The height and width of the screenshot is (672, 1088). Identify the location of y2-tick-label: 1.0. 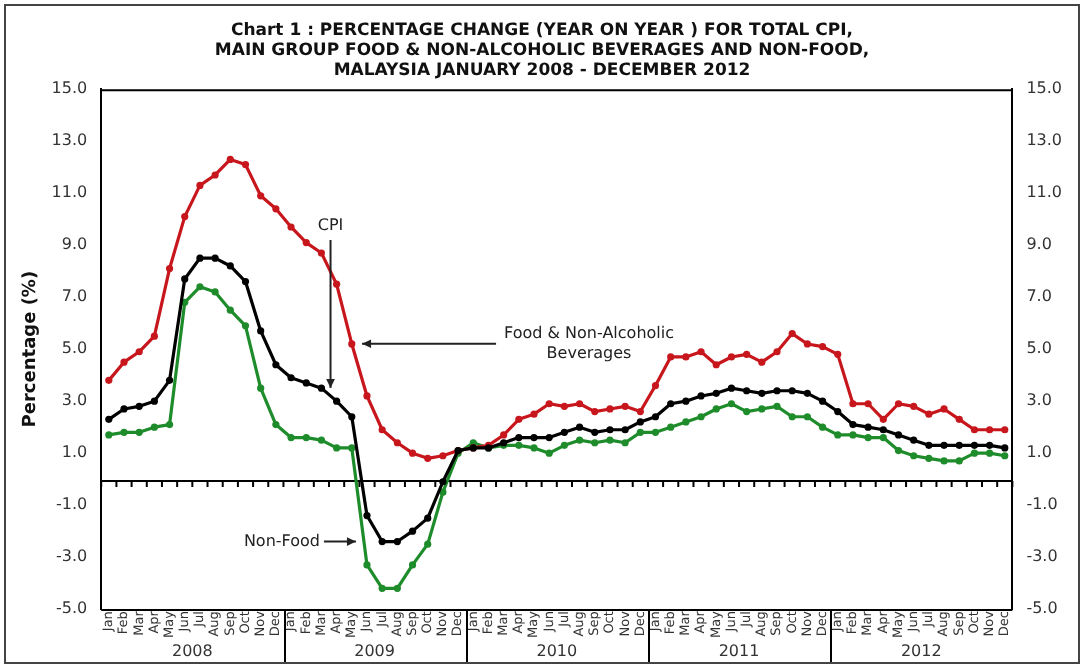
(1039, 452).